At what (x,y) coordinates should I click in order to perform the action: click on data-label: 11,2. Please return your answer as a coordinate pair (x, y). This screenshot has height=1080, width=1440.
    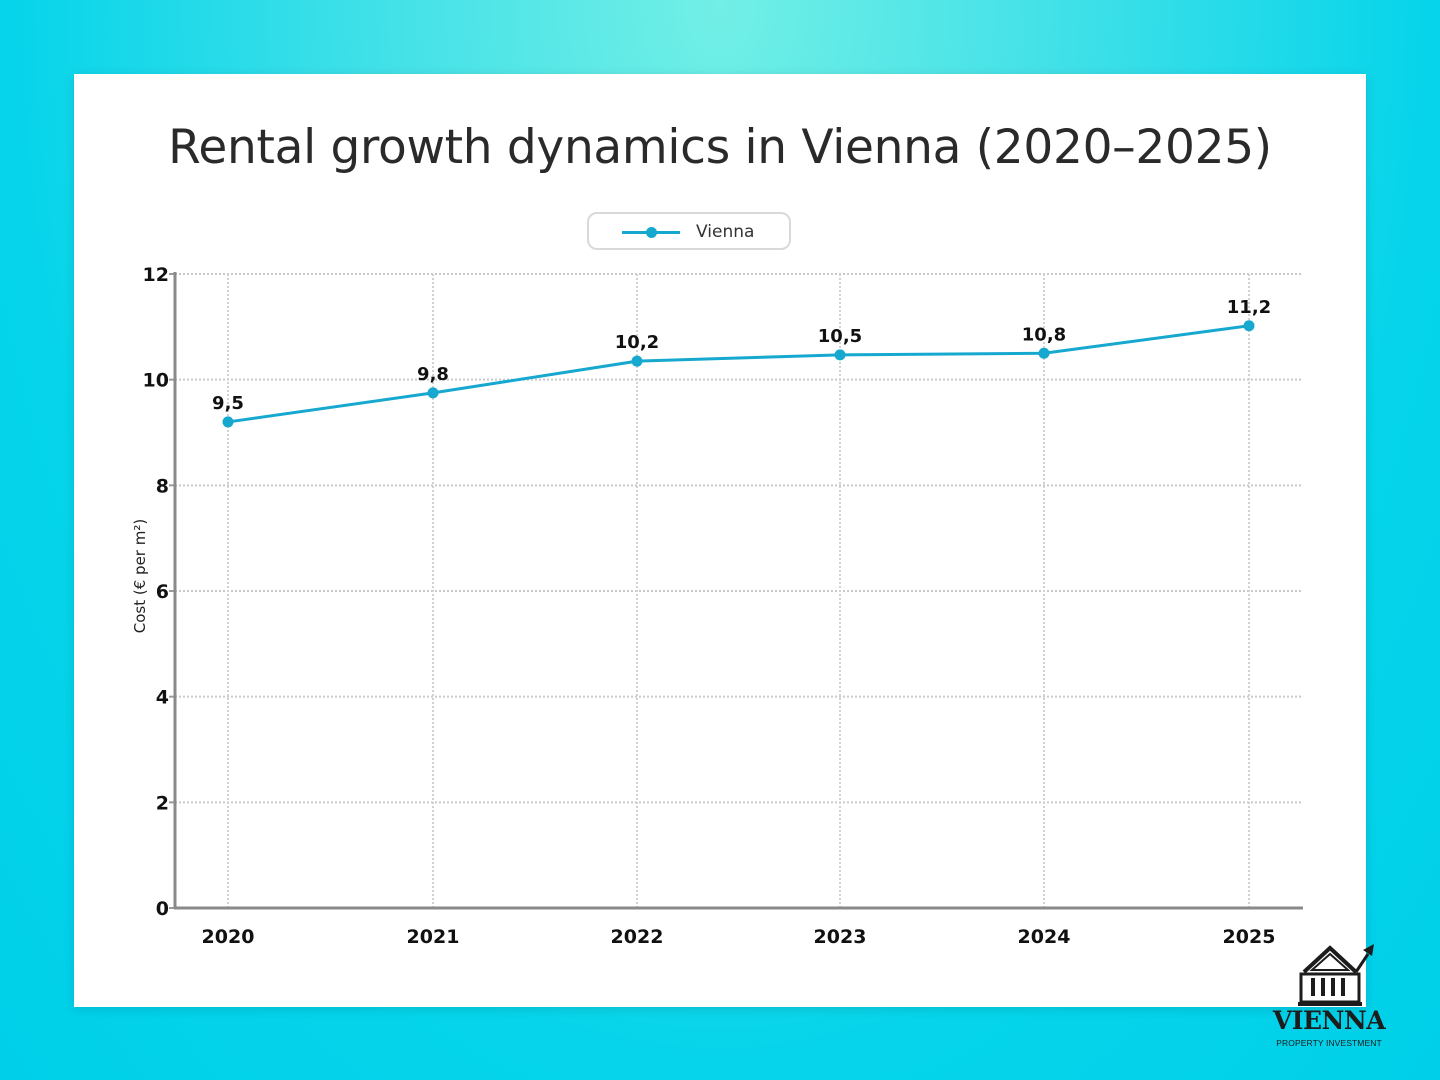
    Looking at the image, I should click on (1249, 307).